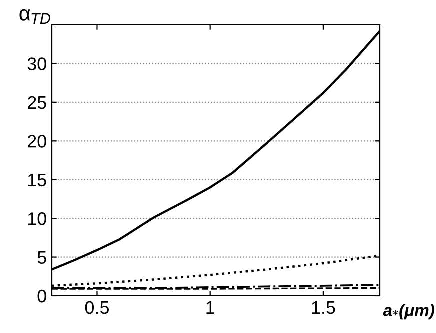  Describe the element at coordinates (42, 257) in the screenshot. I see `y-tick-label: 5` at that location.